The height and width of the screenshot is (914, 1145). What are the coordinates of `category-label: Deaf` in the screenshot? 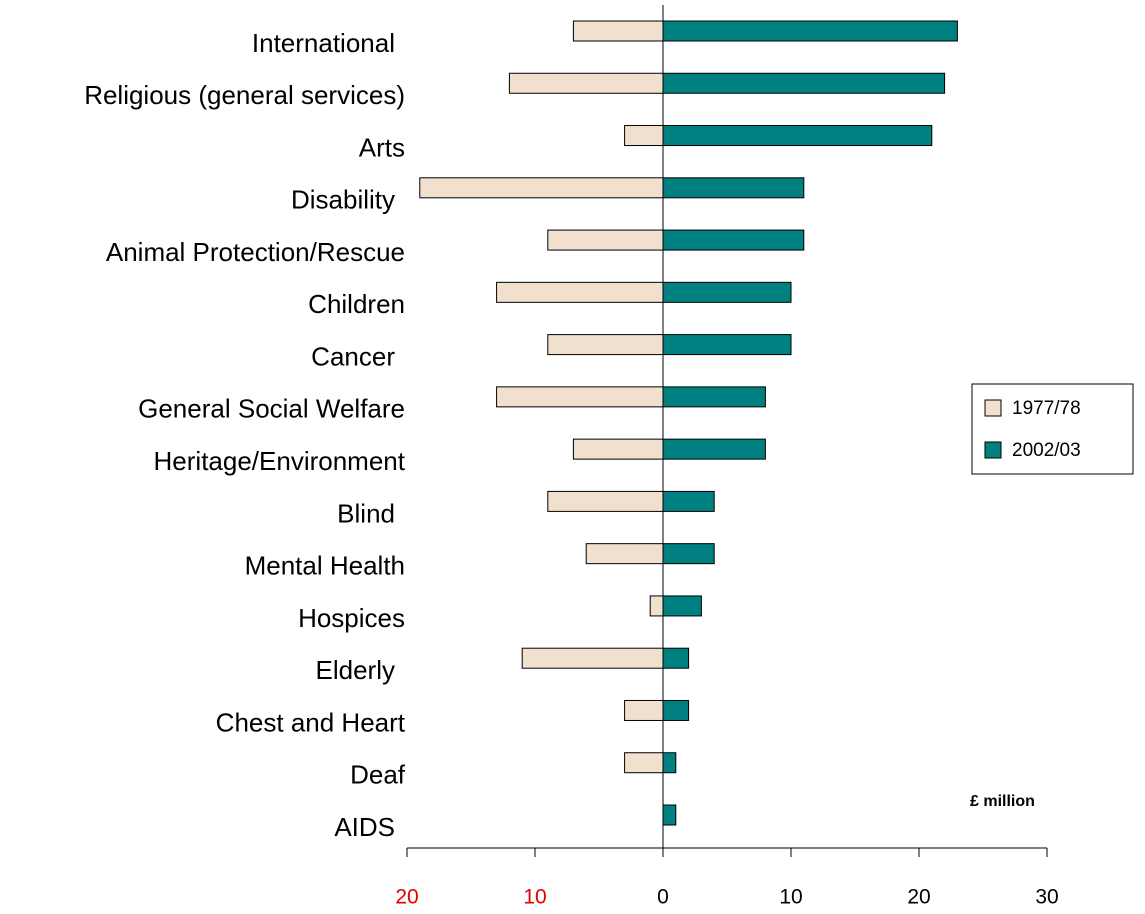 It's located at (378, 775).